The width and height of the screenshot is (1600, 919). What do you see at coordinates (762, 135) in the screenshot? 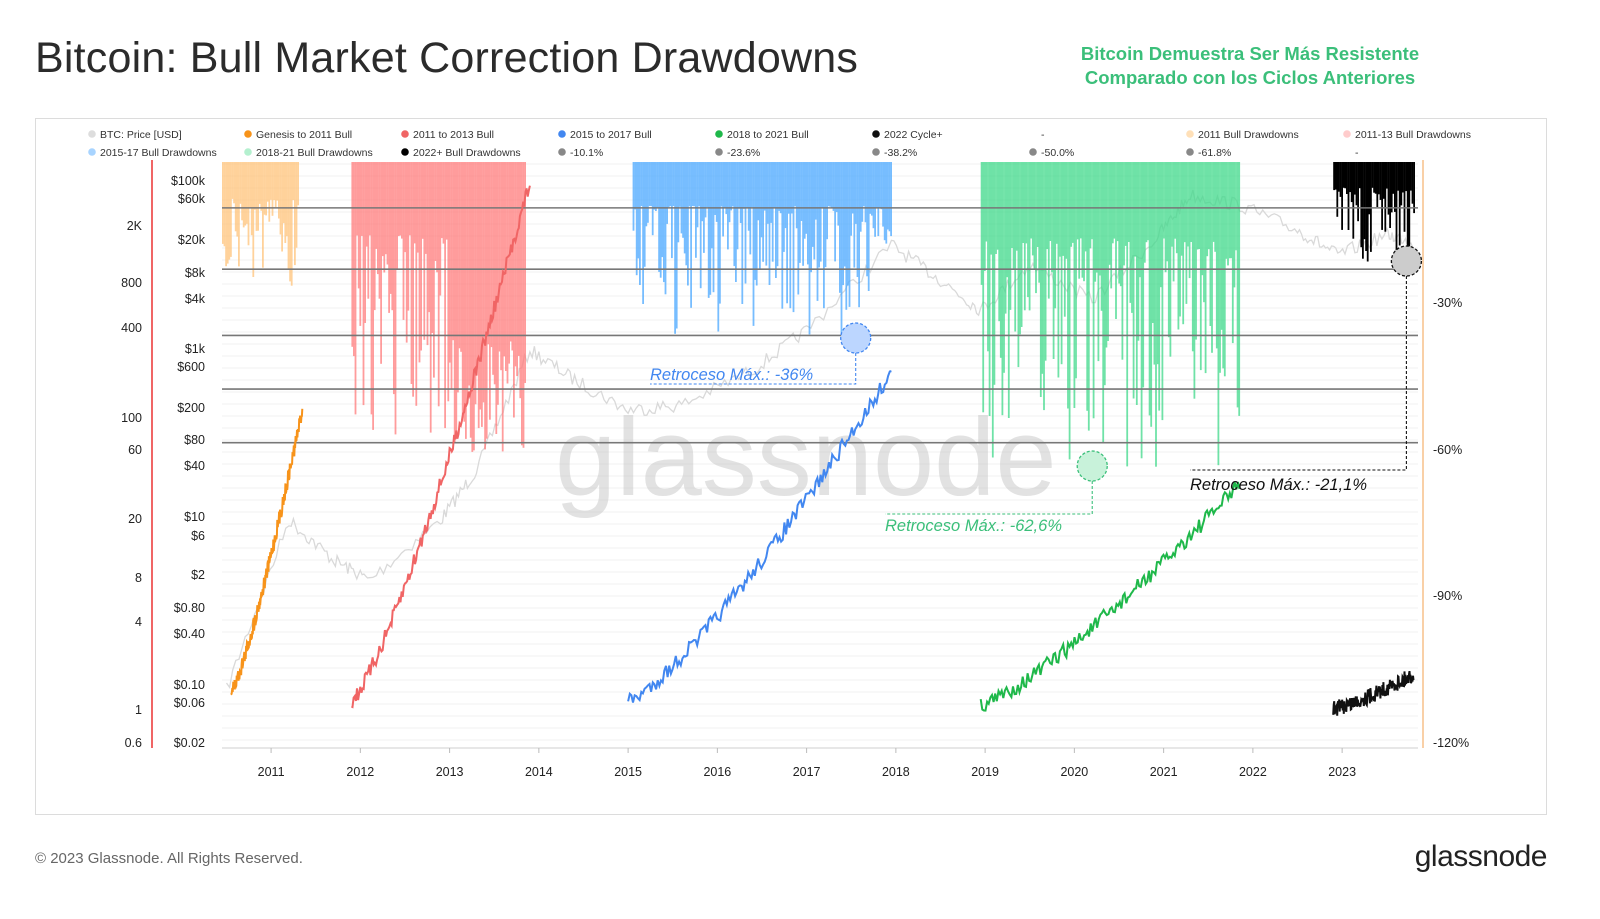
I see `legend-item: 2018 to 2021 Bull` at bounding box center [762, 135].